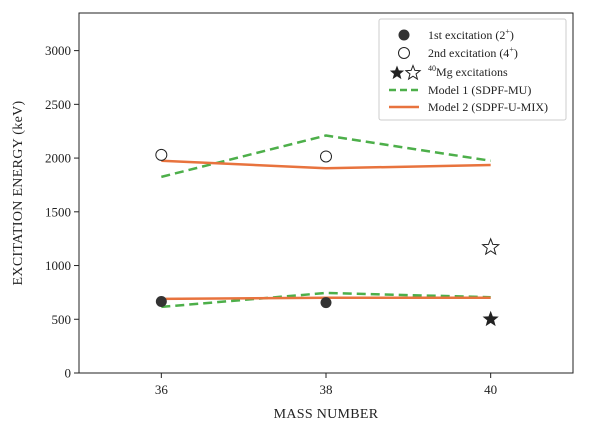 The height and width of the screenshot is (430, 590). Describe the element at coordinates (58, 50) in the screenshot. I see `y-tick-label: 3000` at that location.